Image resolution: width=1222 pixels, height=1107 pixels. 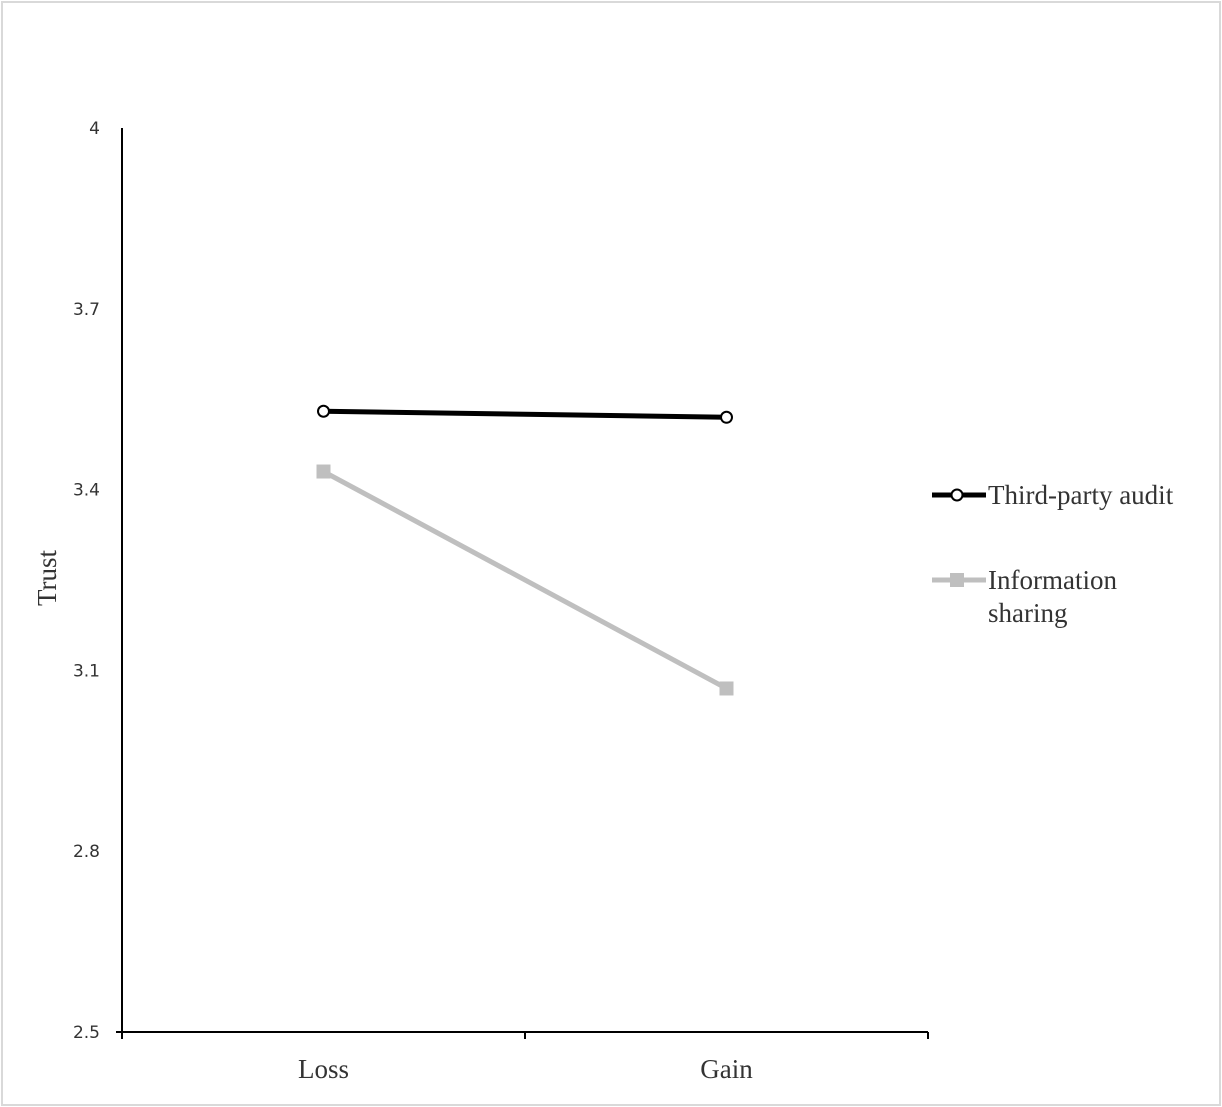 I want to click on series-group, so click(x=525, y=550).